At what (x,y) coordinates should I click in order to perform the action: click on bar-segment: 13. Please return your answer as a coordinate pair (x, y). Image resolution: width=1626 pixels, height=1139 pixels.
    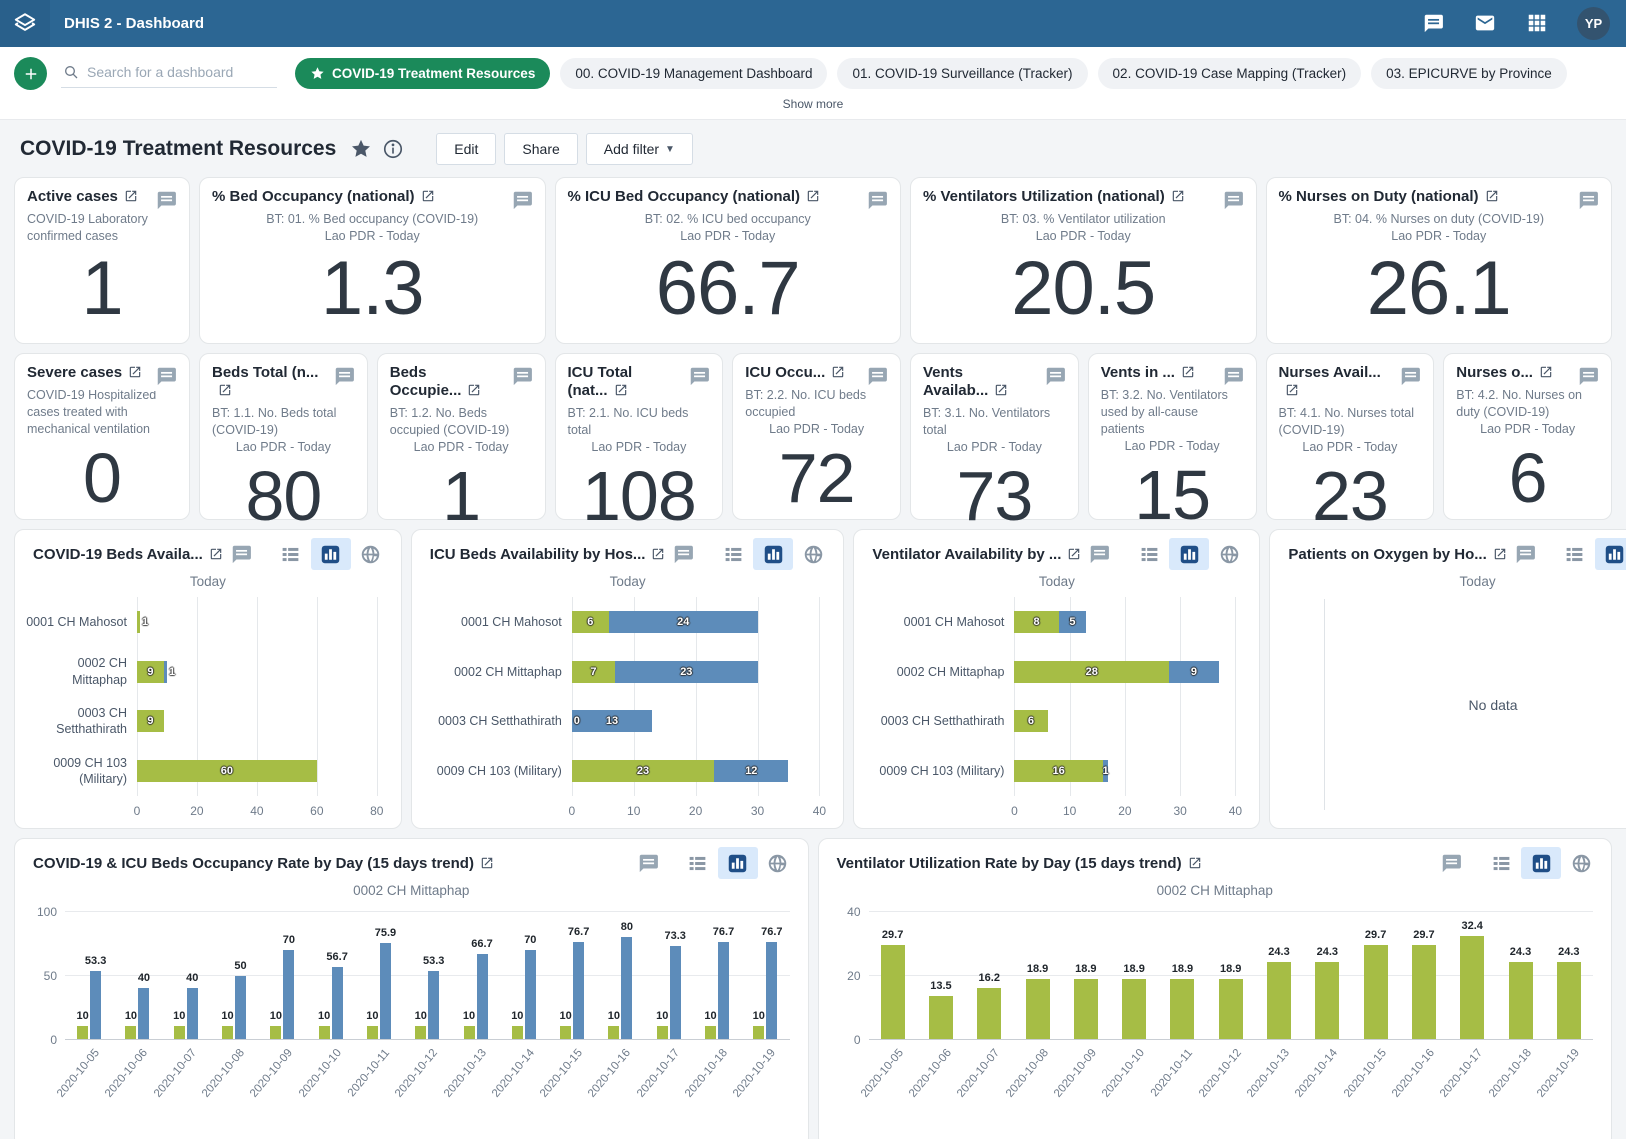
    Looking at the image, I should click on (612, 721).